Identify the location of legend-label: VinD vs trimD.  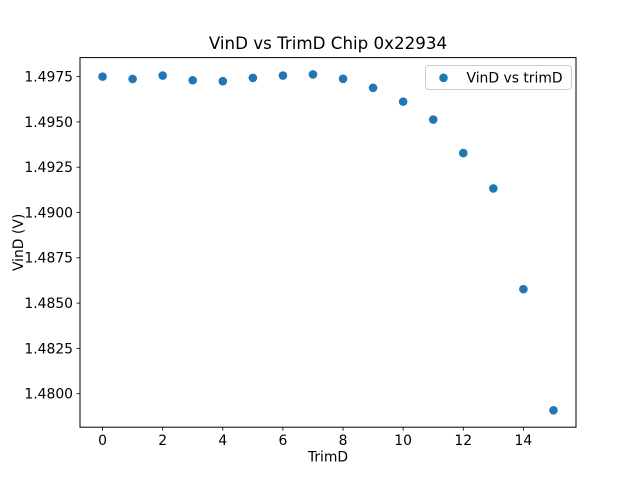
(515, 79).